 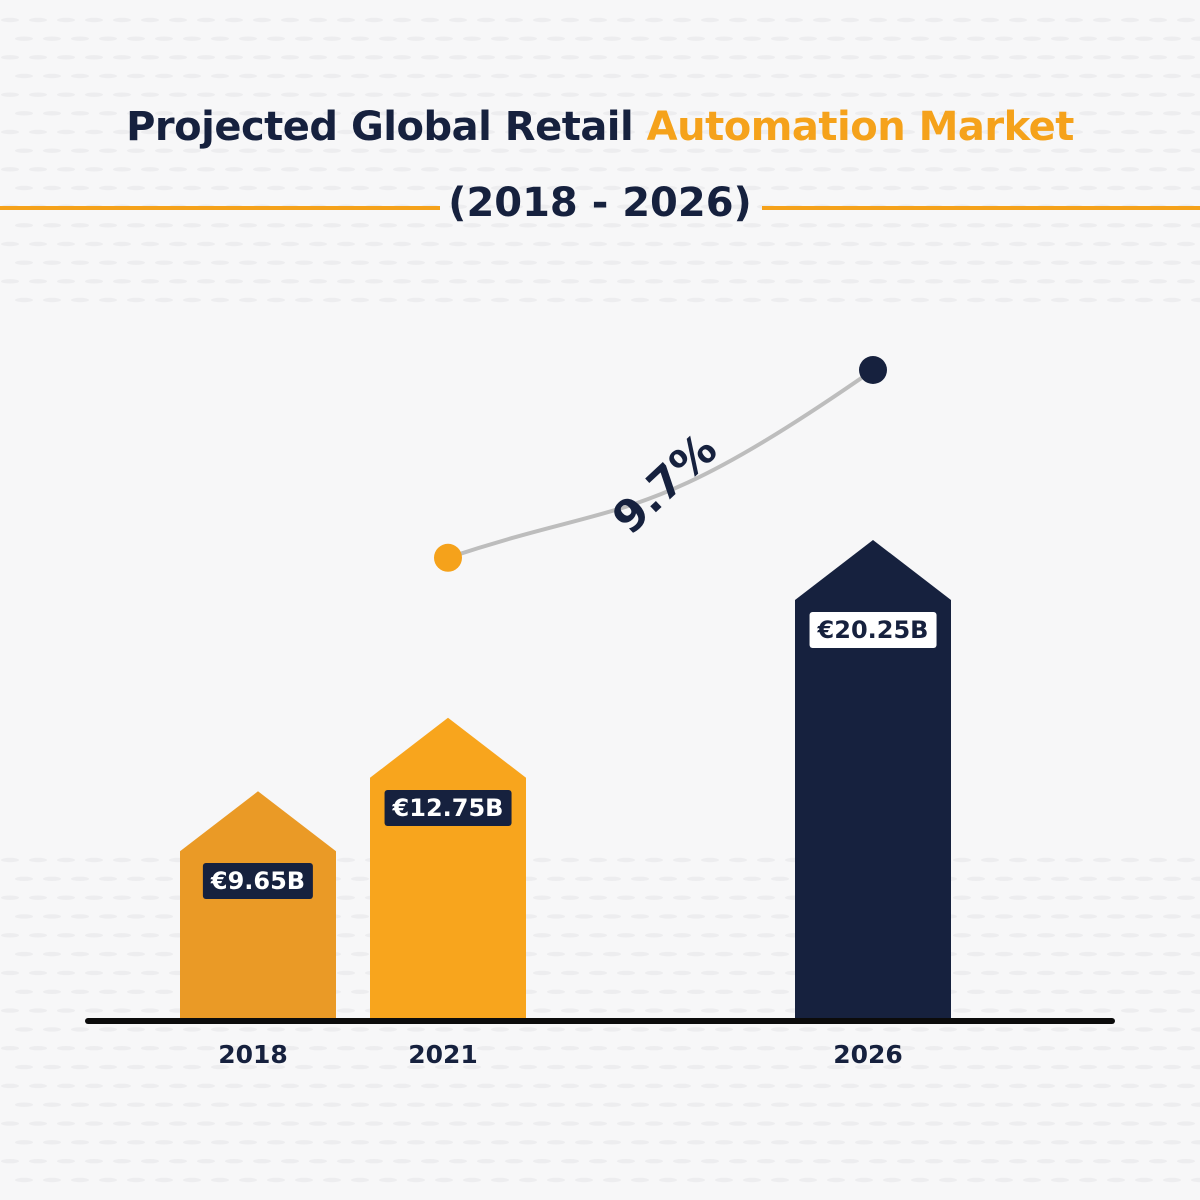 I want to click on trend-end-dot, so click(x=873, y=370).